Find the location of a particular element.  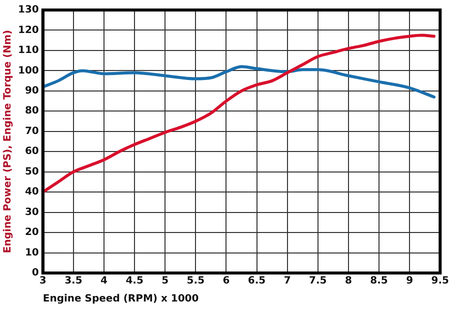

y-tick-label: 100 is located at coordinates (28, 70).